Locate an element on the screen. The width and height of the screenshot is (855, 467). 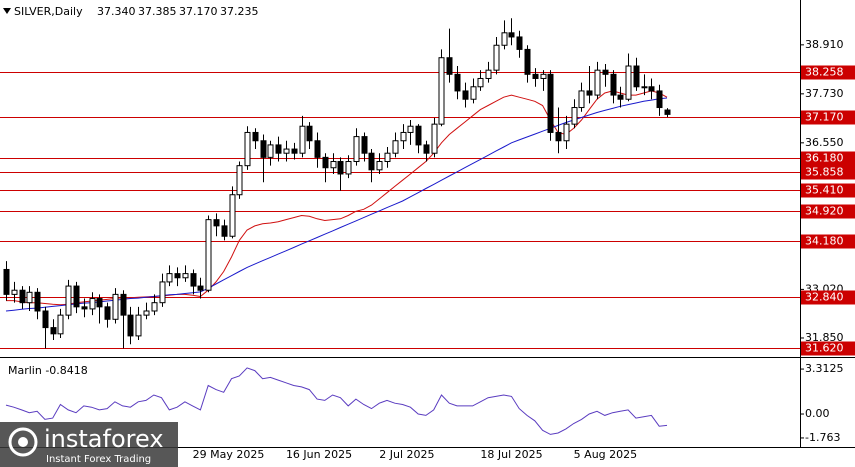
watermark-slogan: Instant Forex Trading is located at coordinates (98, 459).